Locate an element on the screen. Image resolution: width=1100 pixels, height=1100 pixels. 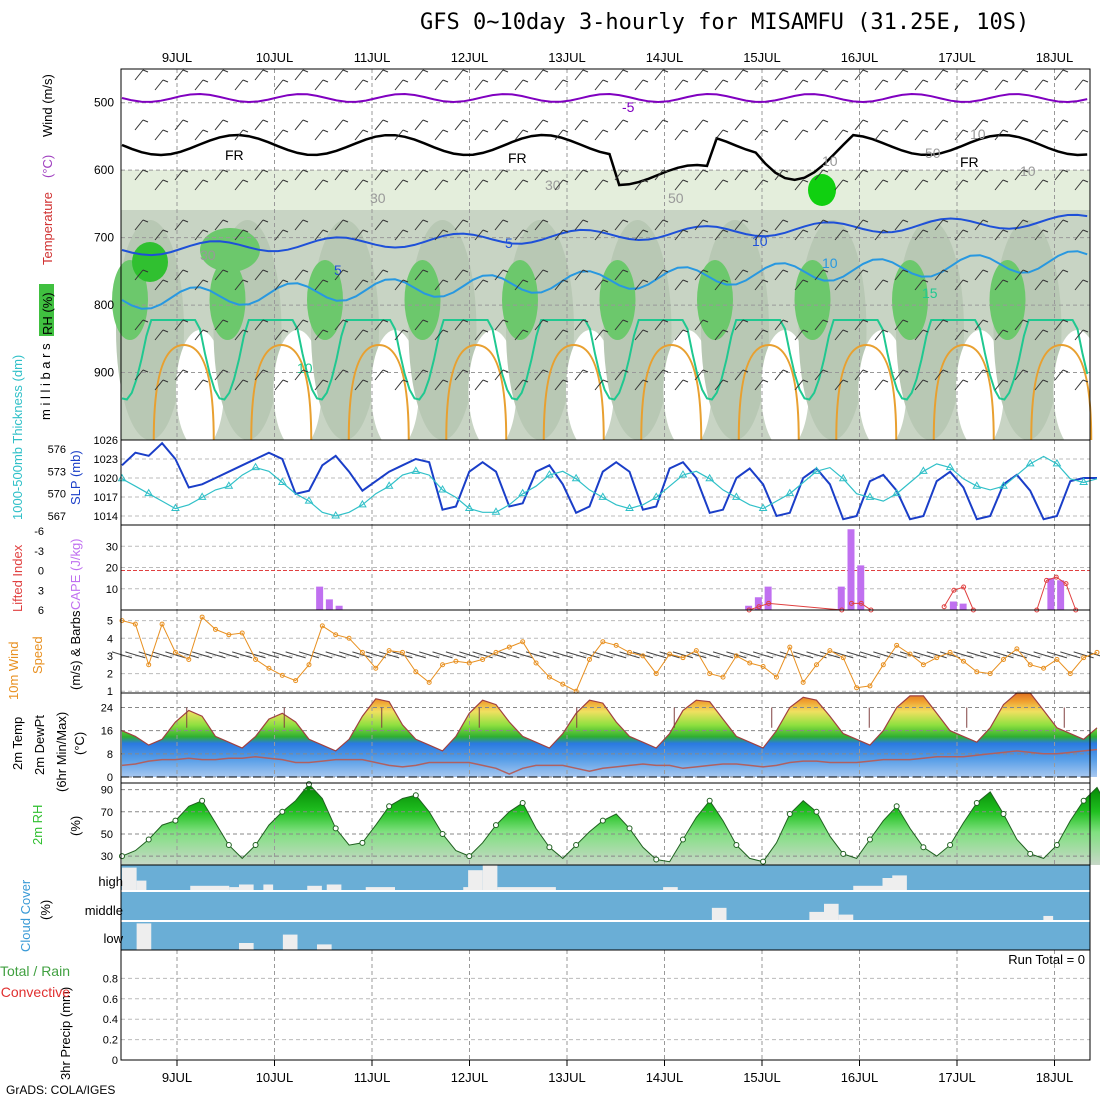
cloud-bar-low is located at coordinates (246, 946).